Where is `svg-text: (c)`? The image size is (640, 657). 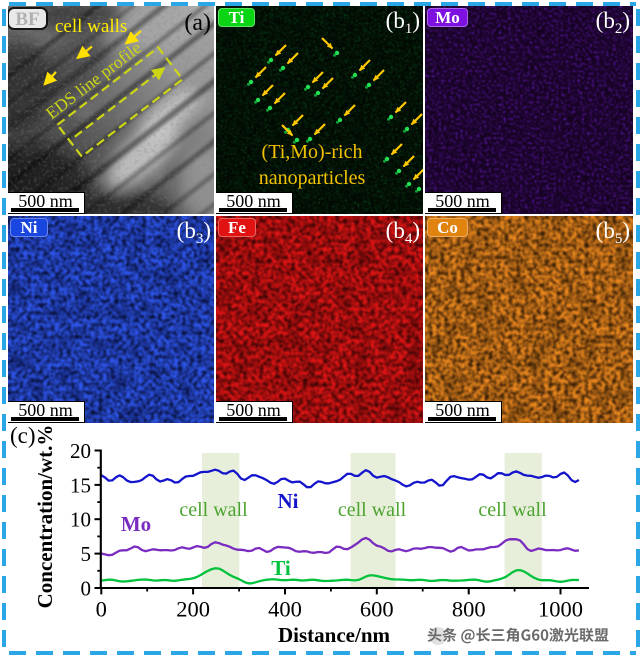 svg-text: (c) is located at coordinates (23, 435).